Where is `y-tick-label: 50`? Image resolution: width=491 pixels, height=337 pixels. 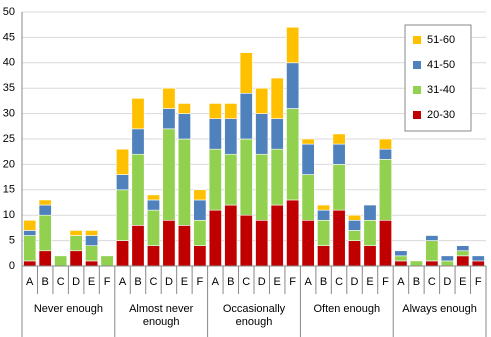 y-tick-label: 50 is located at coordinates (9, 12).